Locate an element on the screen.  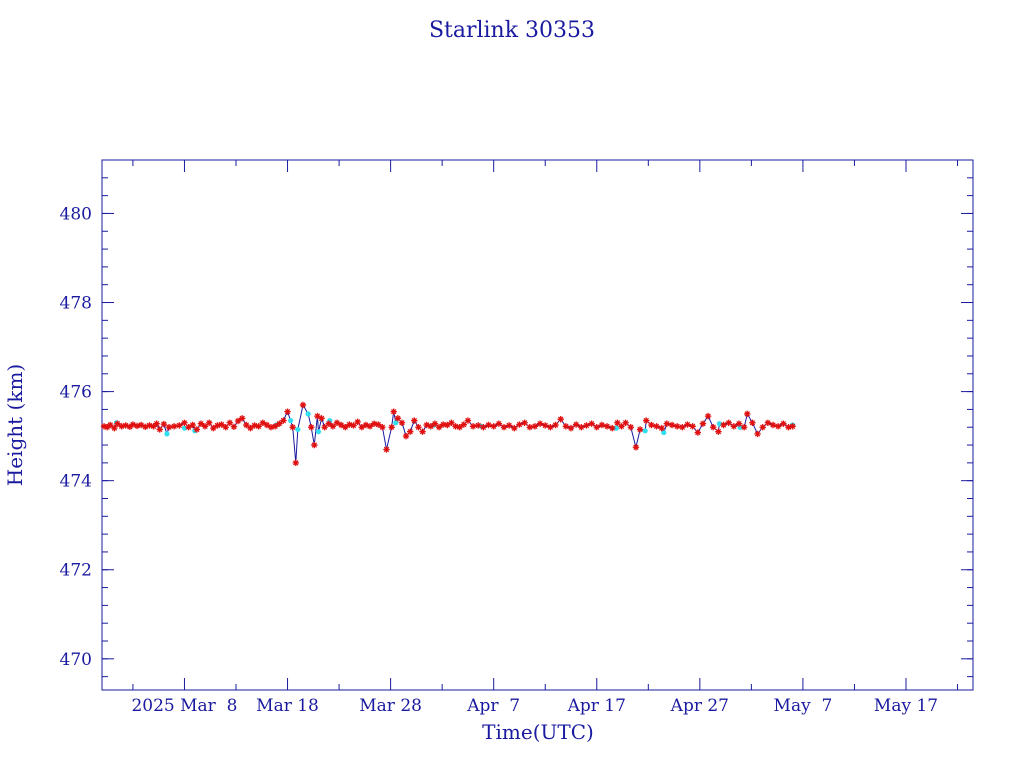
y-tick-label: 480 is located at coordinates (76, 214).